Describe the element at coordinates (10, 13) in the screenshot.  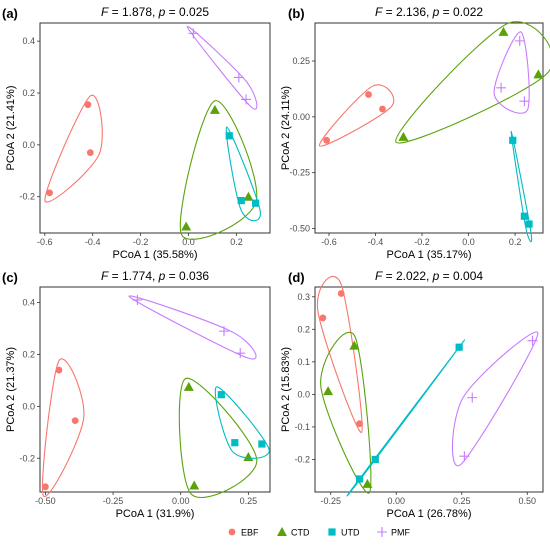
I see `panel-label: (a)` at that location.